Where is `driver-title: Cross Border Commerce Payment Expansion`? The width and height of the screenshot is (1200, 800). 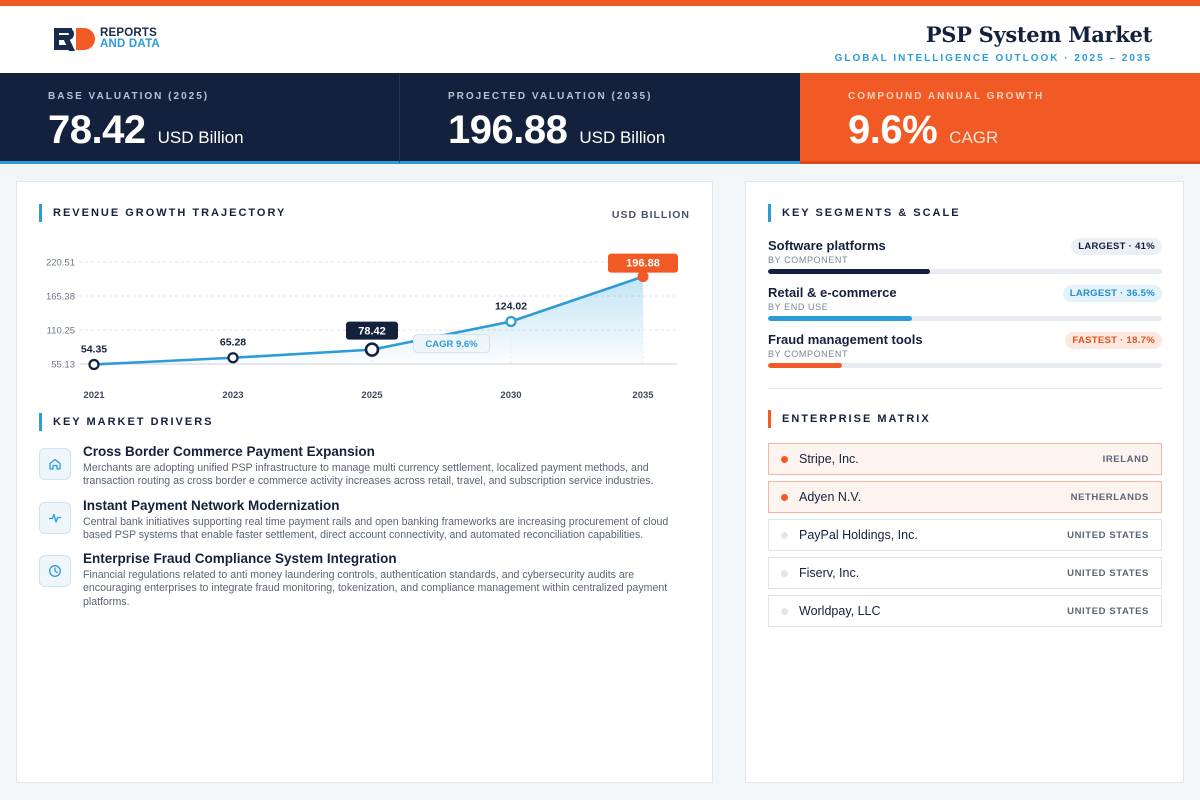 driver-title: Cross Border Commerce Payment Expansion is located at coordinates (229, 451).